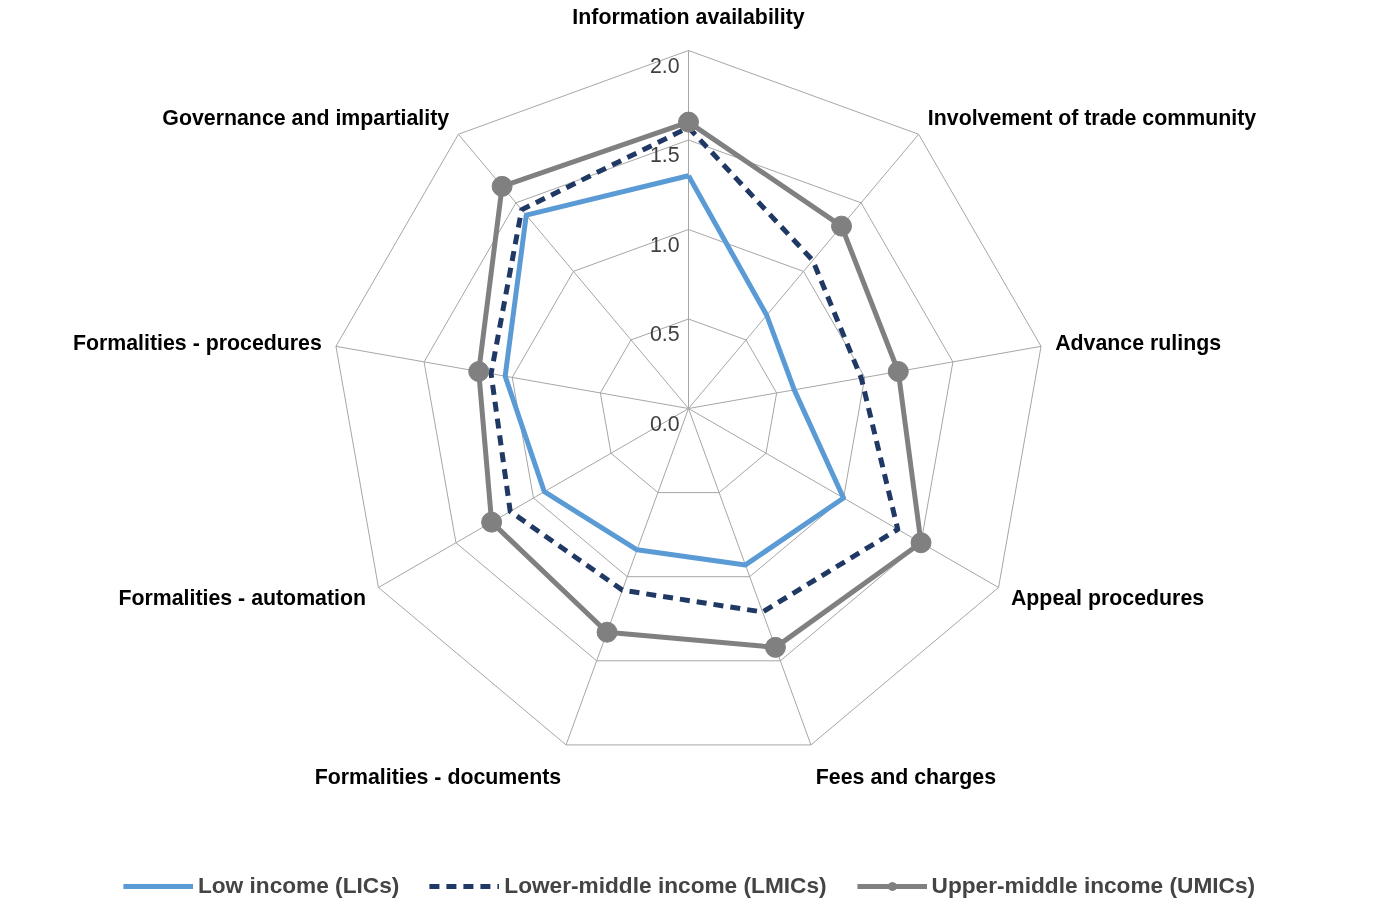 Image resolution: width=1378 pixels, height=901 pixels. Describe the element at coordinates (688, 17) in the screenshot. I see `spoke-label: Information availability` at that location.